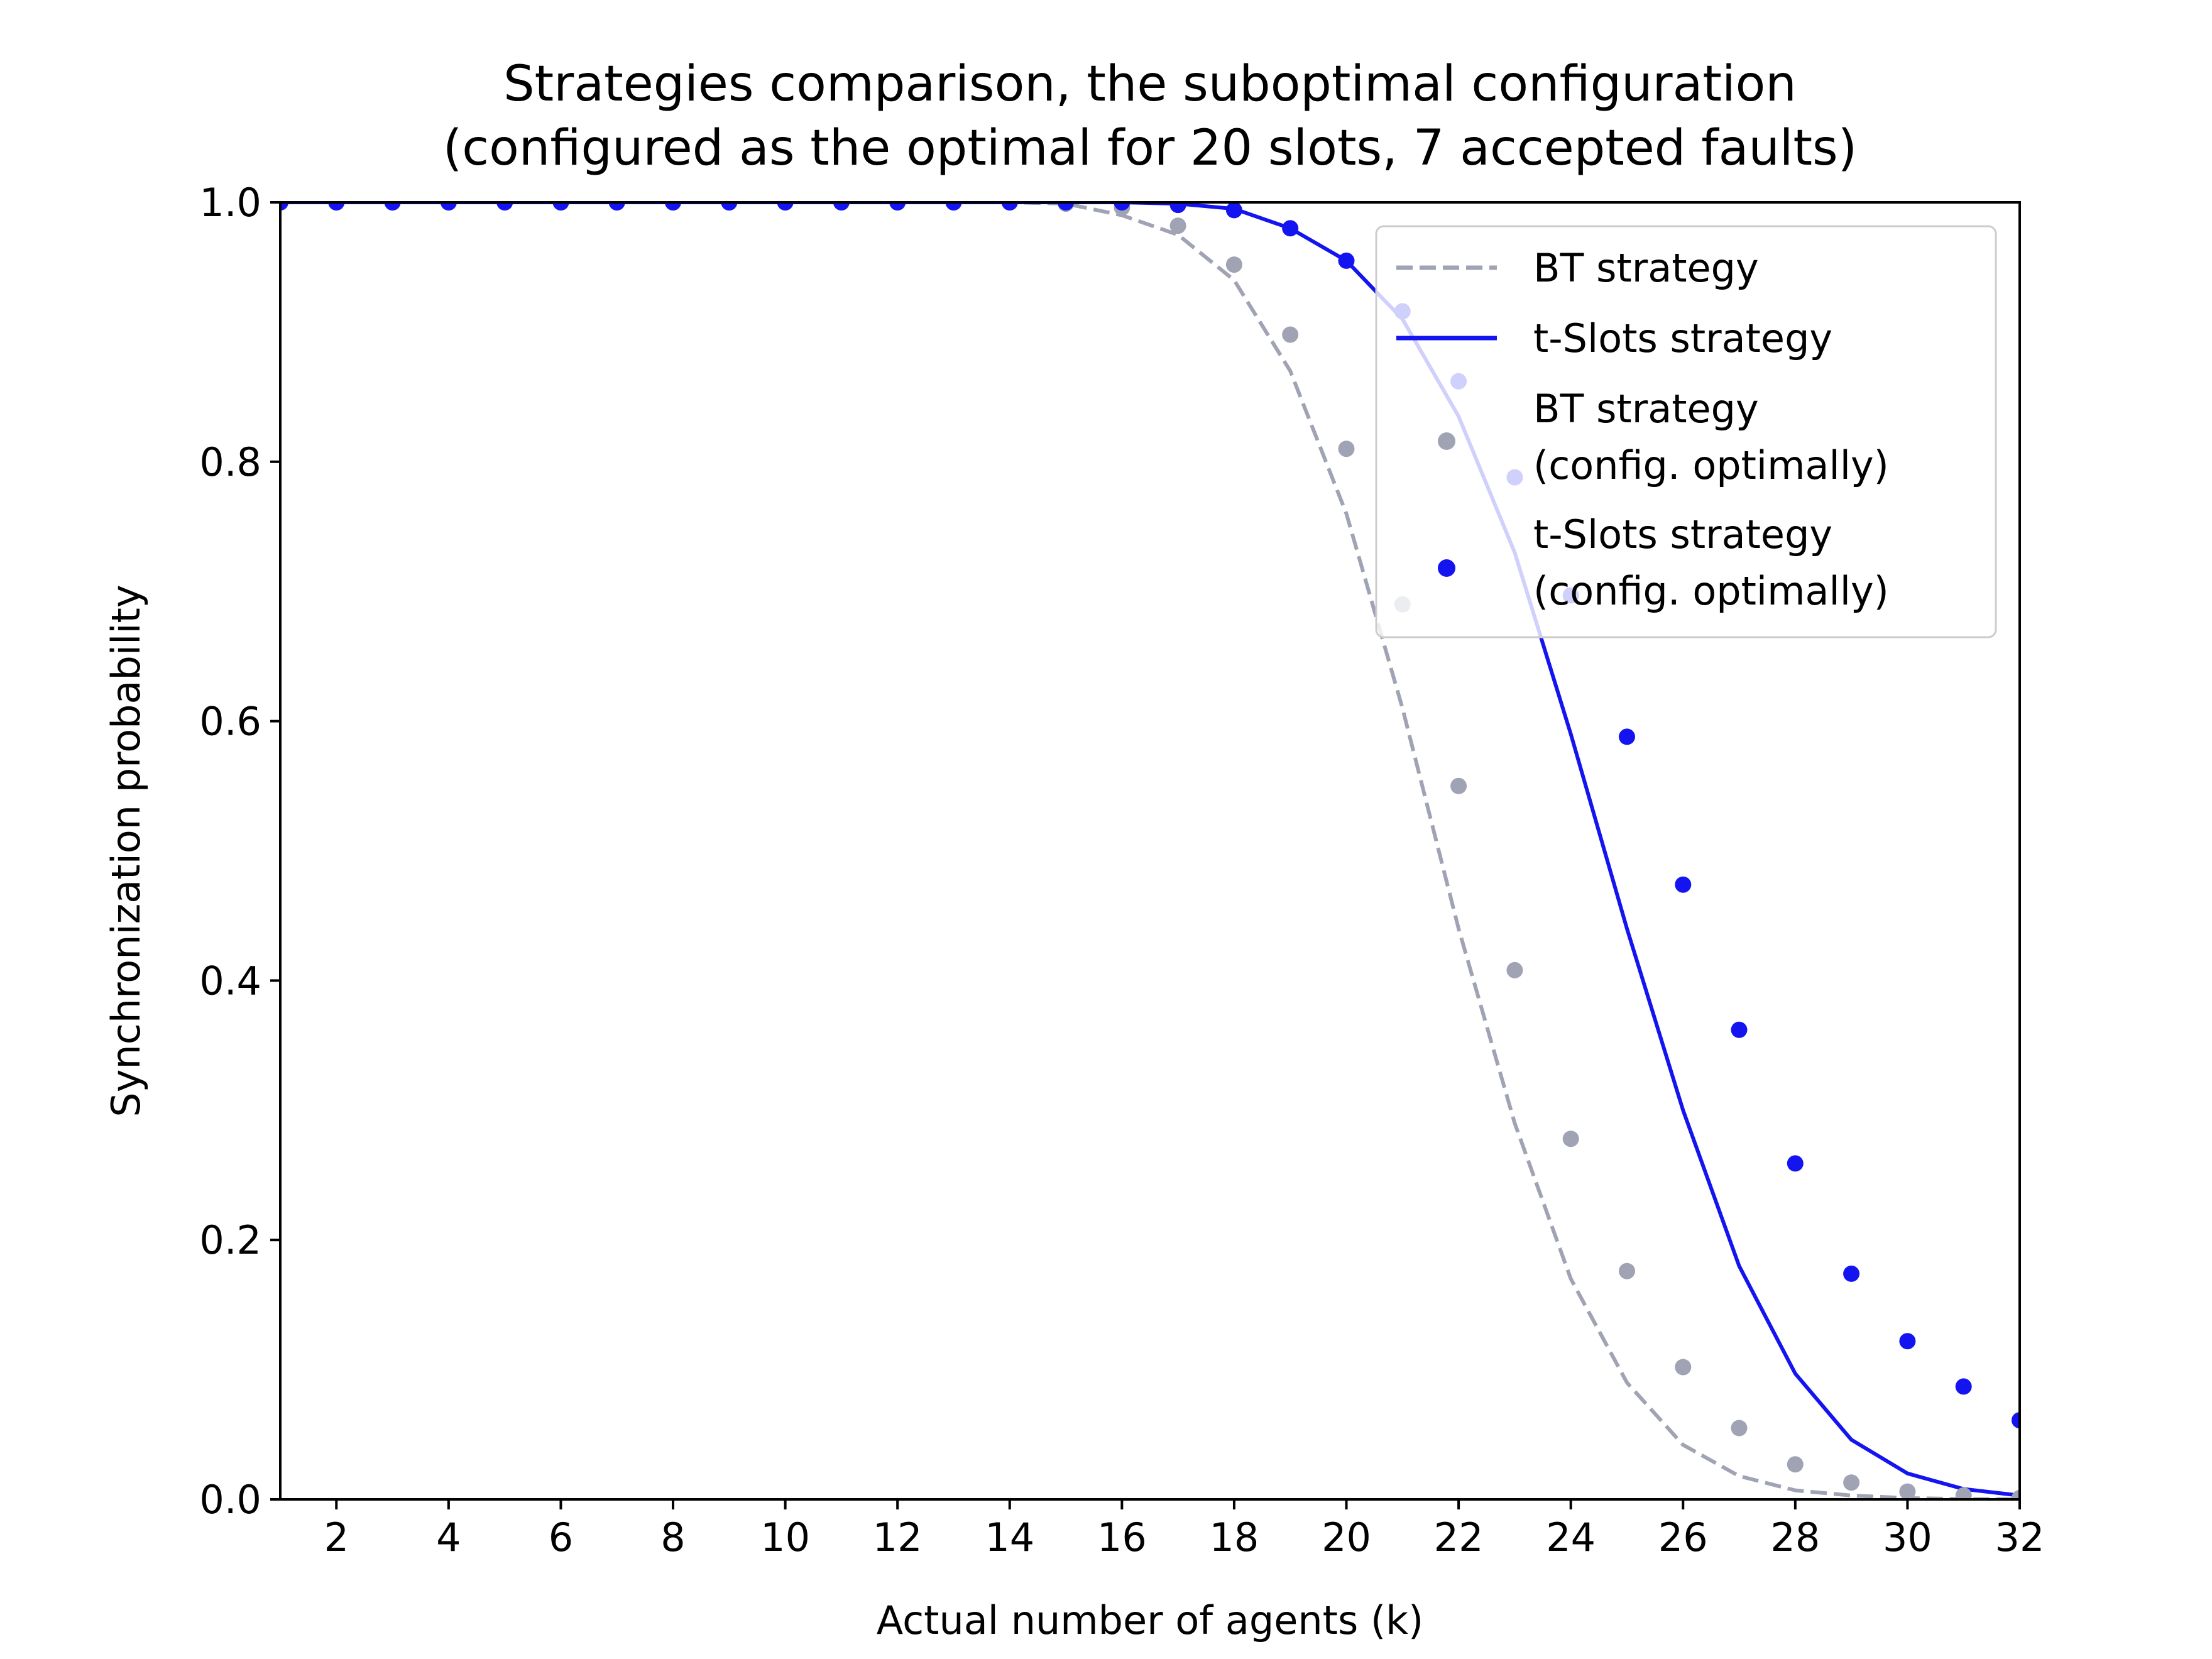  Describe the element at coordinates (1122, 1537) in the screenshot. I see `x-tick-label: 16` at that location.